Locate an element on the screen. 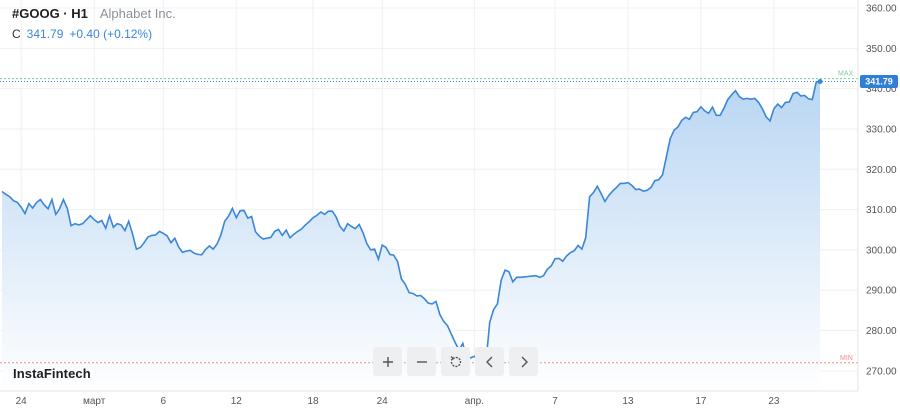 The height and width of the screenshot is (417, 900). plus-icon is located at coordinates (387, 361).